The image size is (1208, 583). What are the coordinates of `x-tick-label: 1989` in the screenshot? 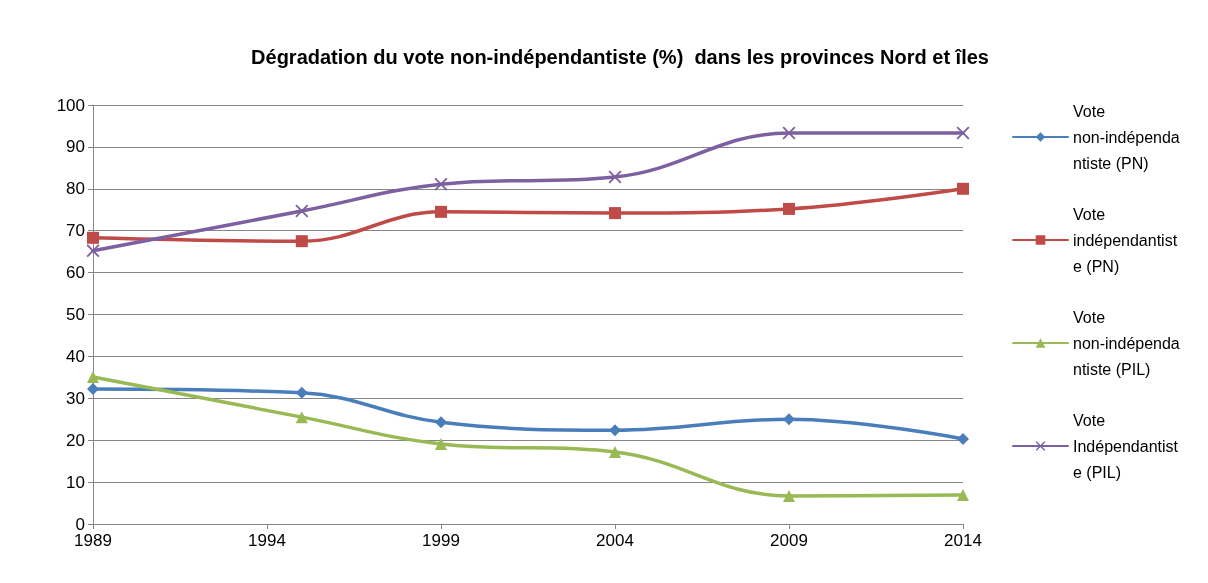 It's located at (93, 540).